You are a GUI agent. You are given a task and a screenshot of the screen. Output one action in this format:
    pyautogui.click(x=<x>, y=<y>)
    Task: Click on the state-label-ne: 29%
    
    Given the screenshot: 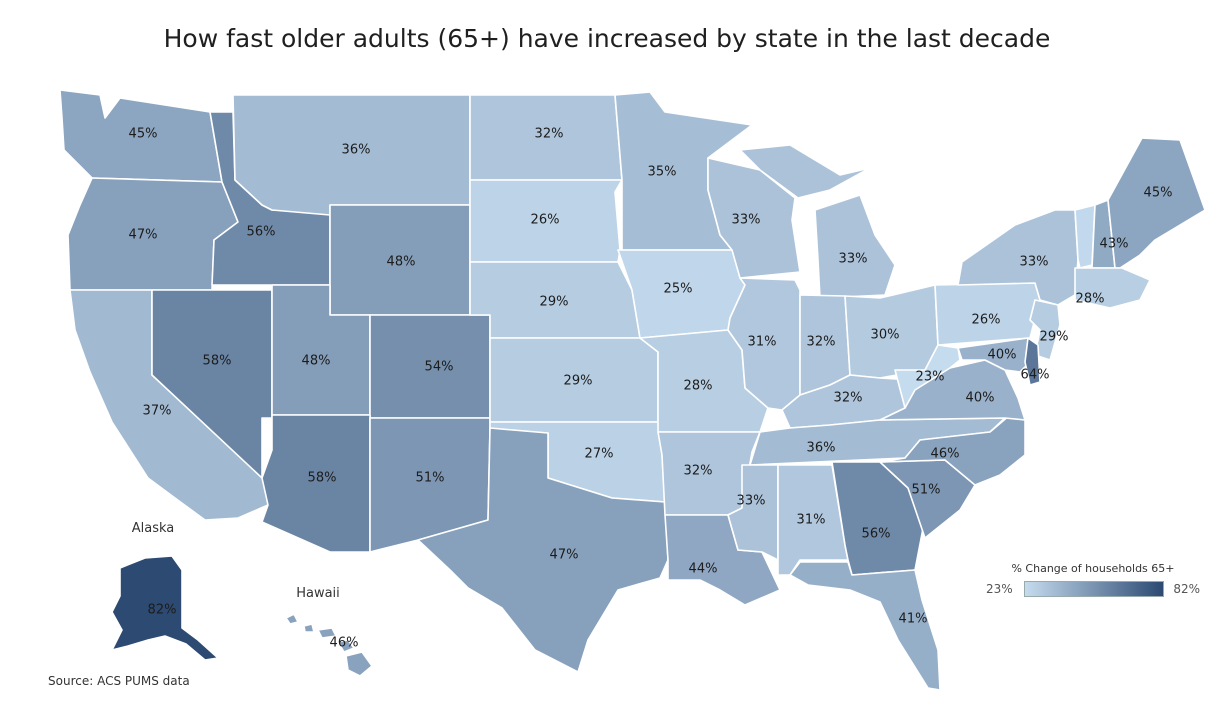 What is the action you would take?
    pyautogui.click(x=554, y=302)
    